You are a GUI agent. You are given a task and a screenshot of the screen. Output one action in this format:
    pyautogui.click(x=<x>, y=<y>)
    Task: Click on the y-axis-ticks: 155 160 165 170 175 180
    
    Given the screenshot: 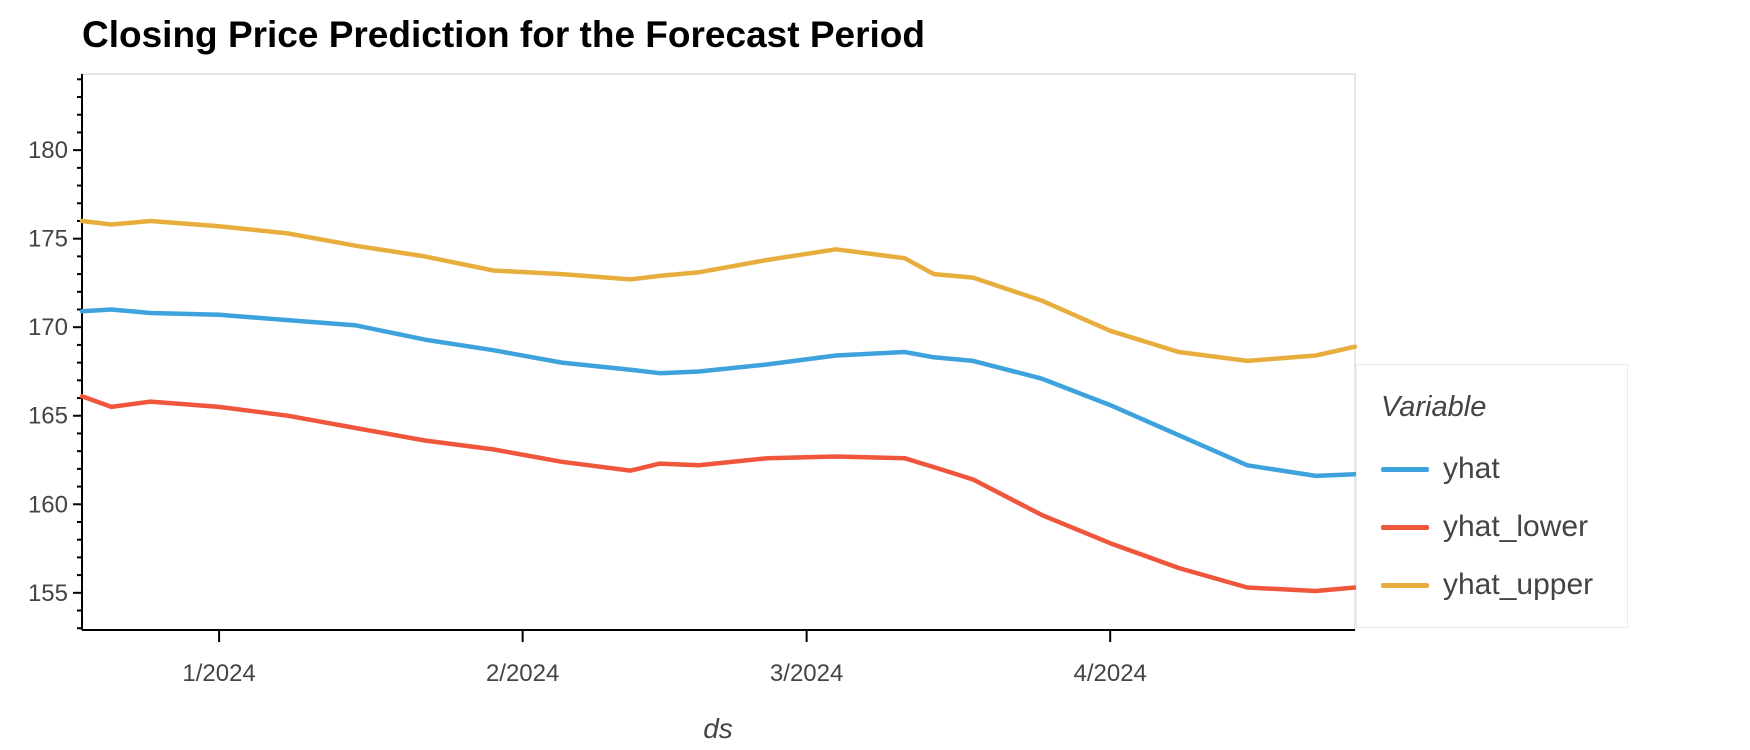 What is the action you would take?
    pyautogui.click(x=55, y=354)
    